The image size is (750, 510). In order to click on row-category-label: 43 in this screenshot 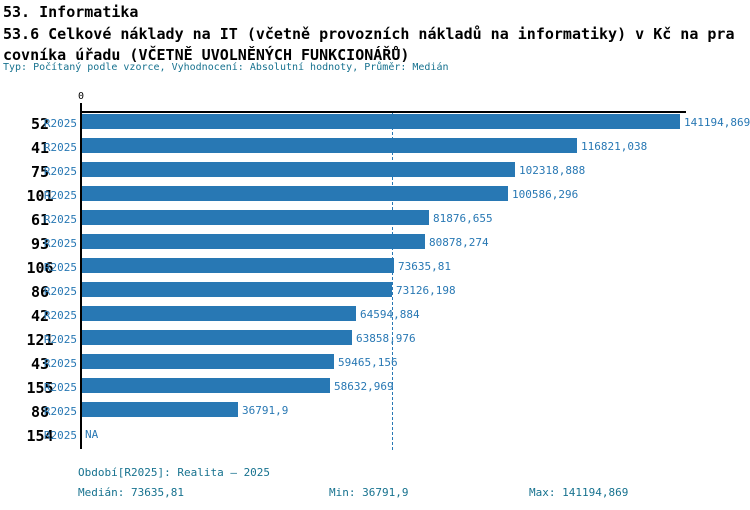, I will do `click(40, 364)`.